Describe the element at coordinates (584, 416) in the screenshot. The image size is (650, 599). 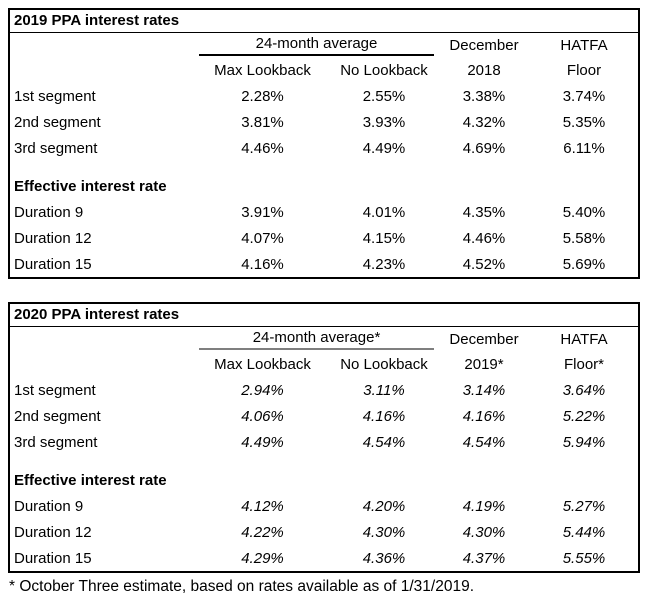
I see `value-cell: 5.22%` at that location.